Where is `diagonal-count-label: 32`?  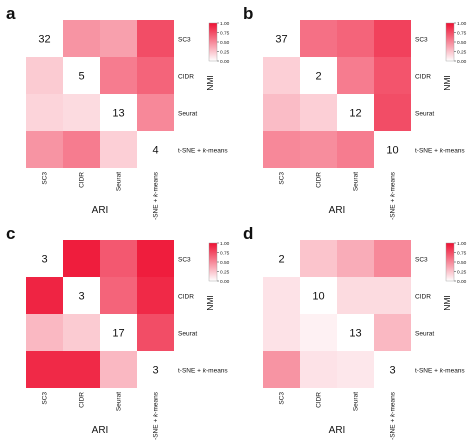 diagonal-count-label: 32 is located at coordinates (44, 40).